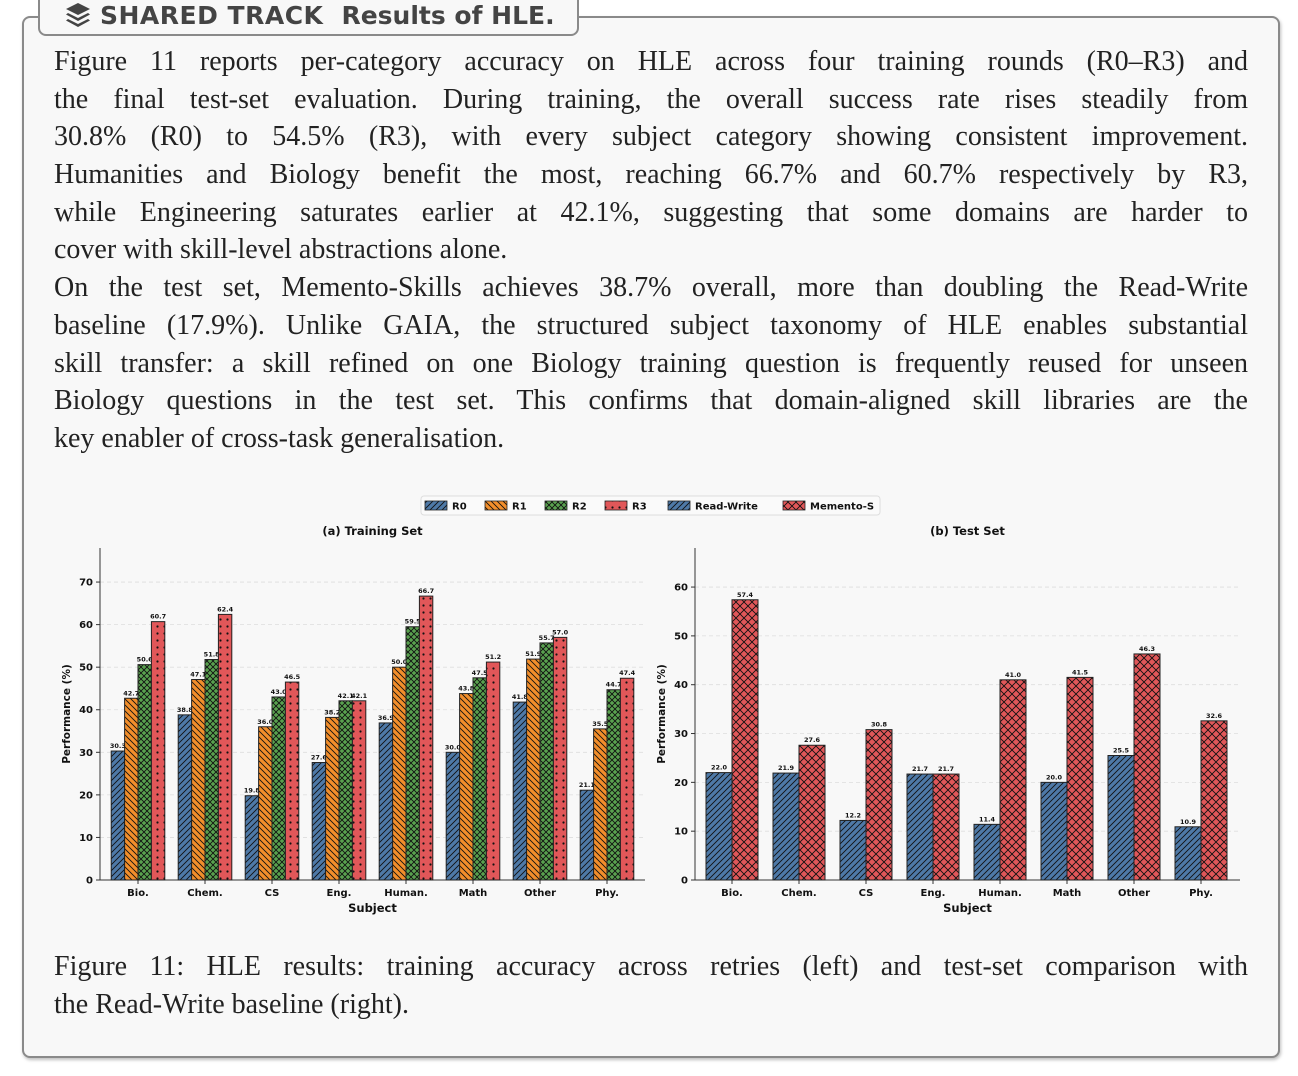 The height and width of the screenshot is (1076, 1298). I want to click on data-label: 42.1, so click(359, 696).